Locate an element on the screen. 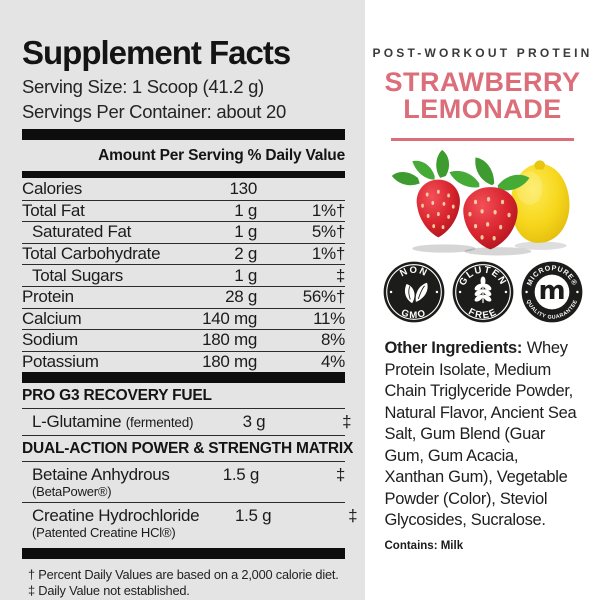  ingredient-name: Betaine Anhydrous (BetaPower®) is located at coordinates (109, 482).